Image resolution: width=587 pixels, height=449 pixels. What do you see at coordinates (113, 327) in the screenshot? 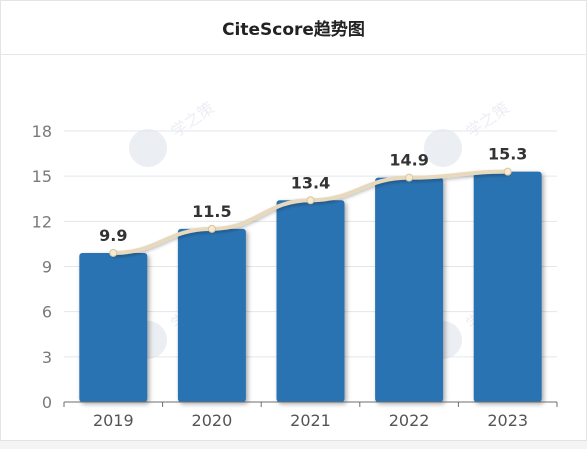
I see `bar-2019` at bounding box center [113, 327].